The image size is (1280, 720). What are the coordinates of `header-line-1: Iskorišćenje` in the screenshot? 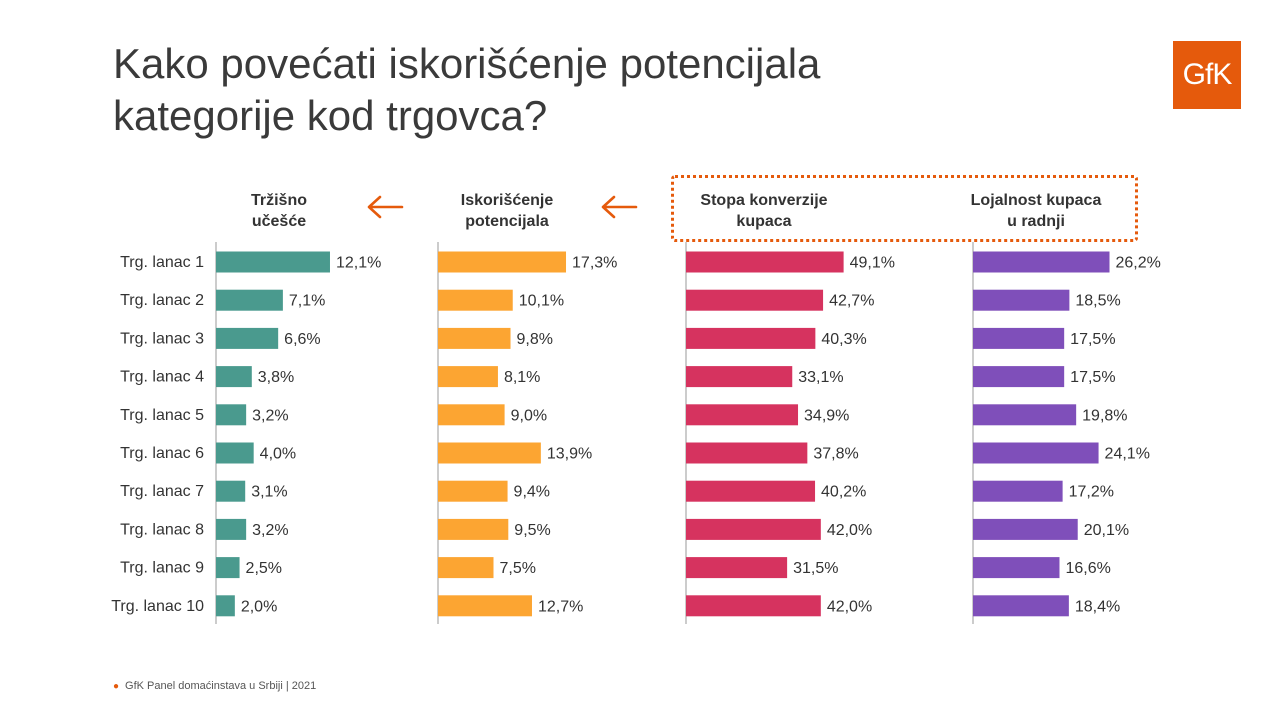 It's located at (507, 200).